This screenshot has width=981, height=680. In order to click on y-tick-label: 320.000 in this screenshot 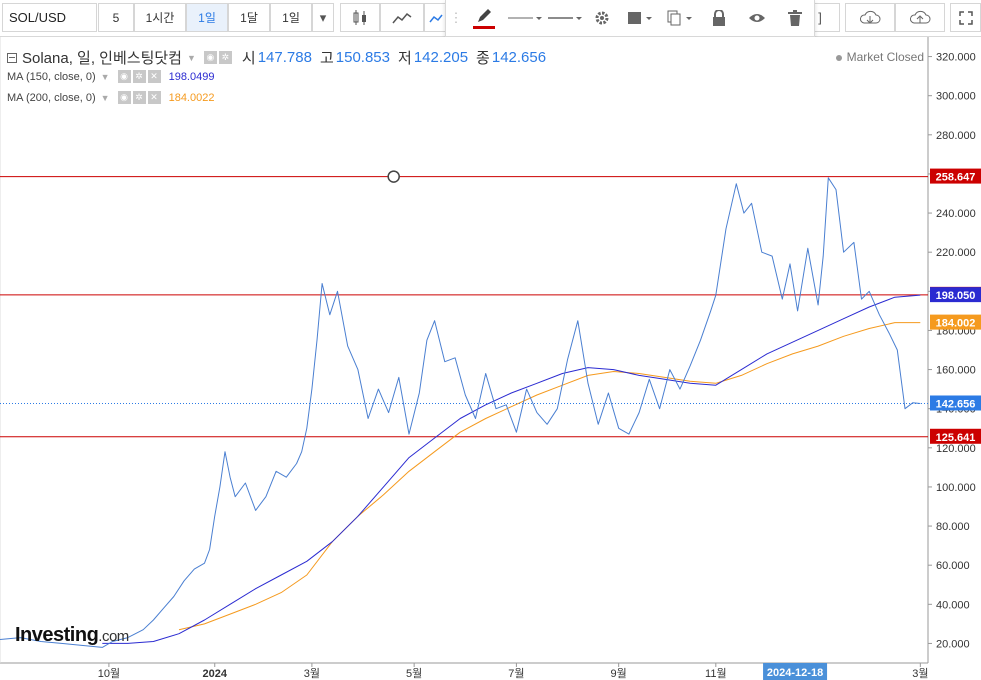, I will do `click(956, 58)`.